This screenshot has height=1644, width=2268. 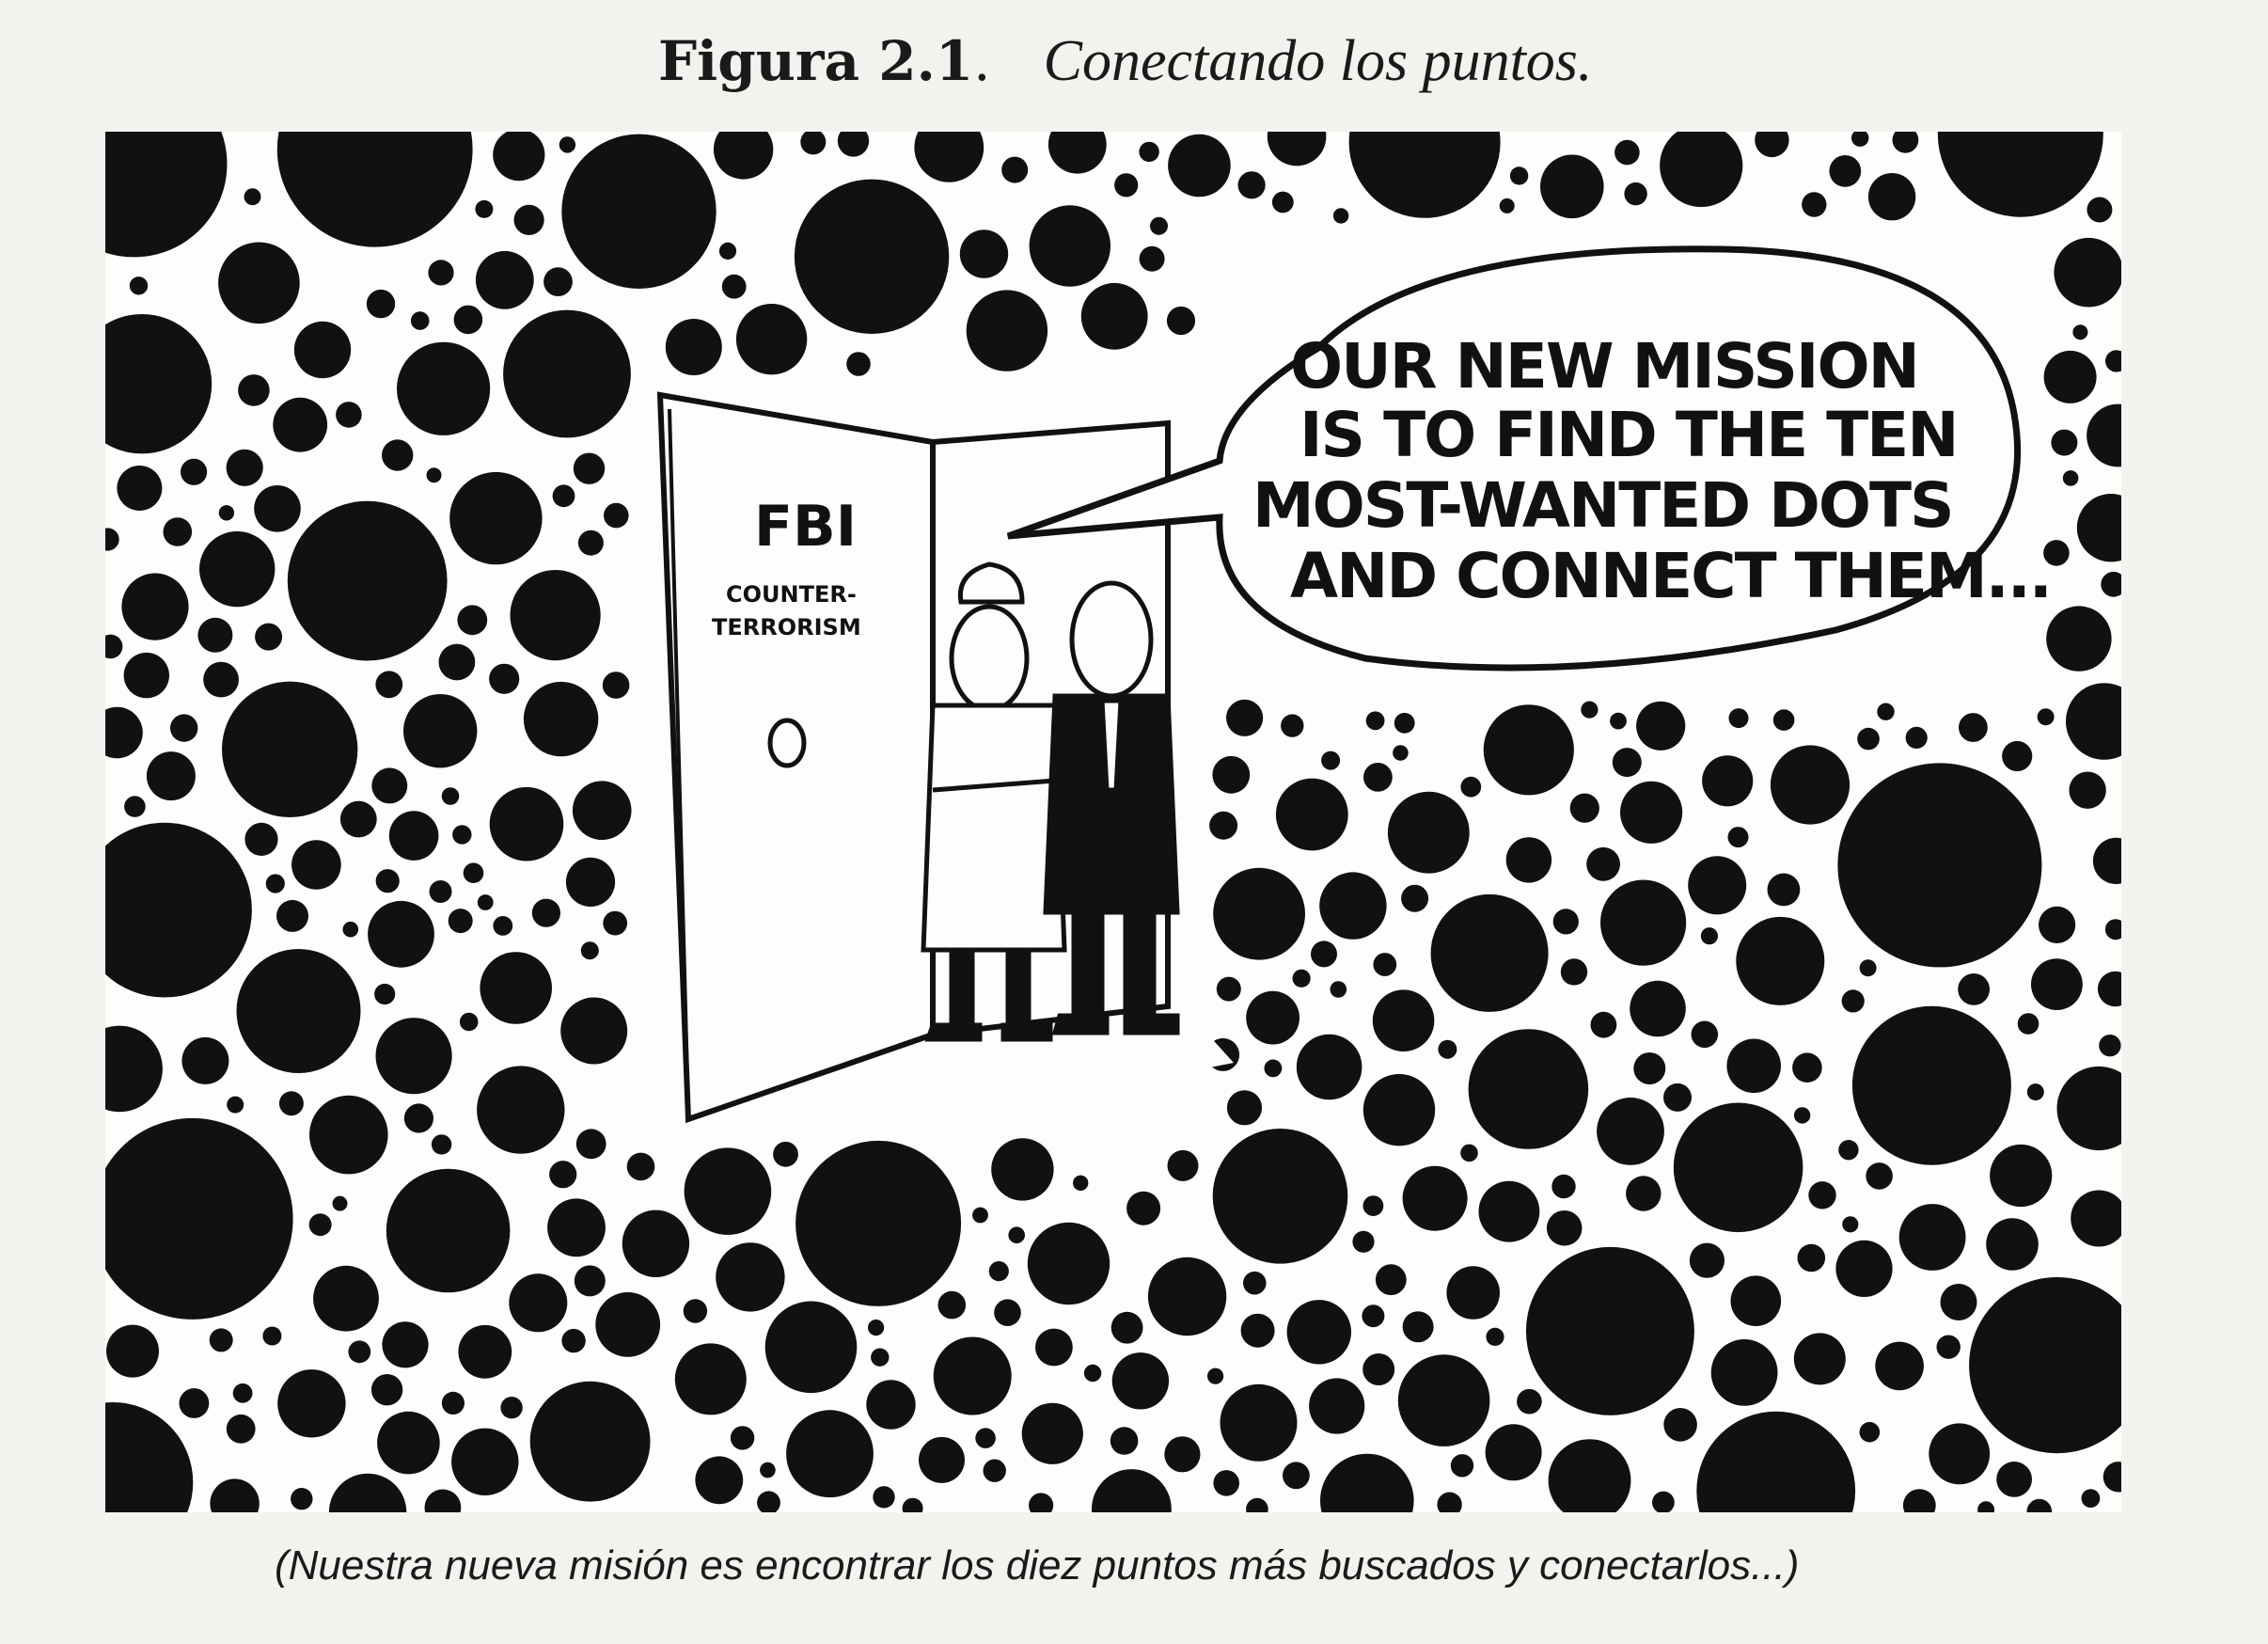 I want to click on chief-head, so click(x=1112, y=639).